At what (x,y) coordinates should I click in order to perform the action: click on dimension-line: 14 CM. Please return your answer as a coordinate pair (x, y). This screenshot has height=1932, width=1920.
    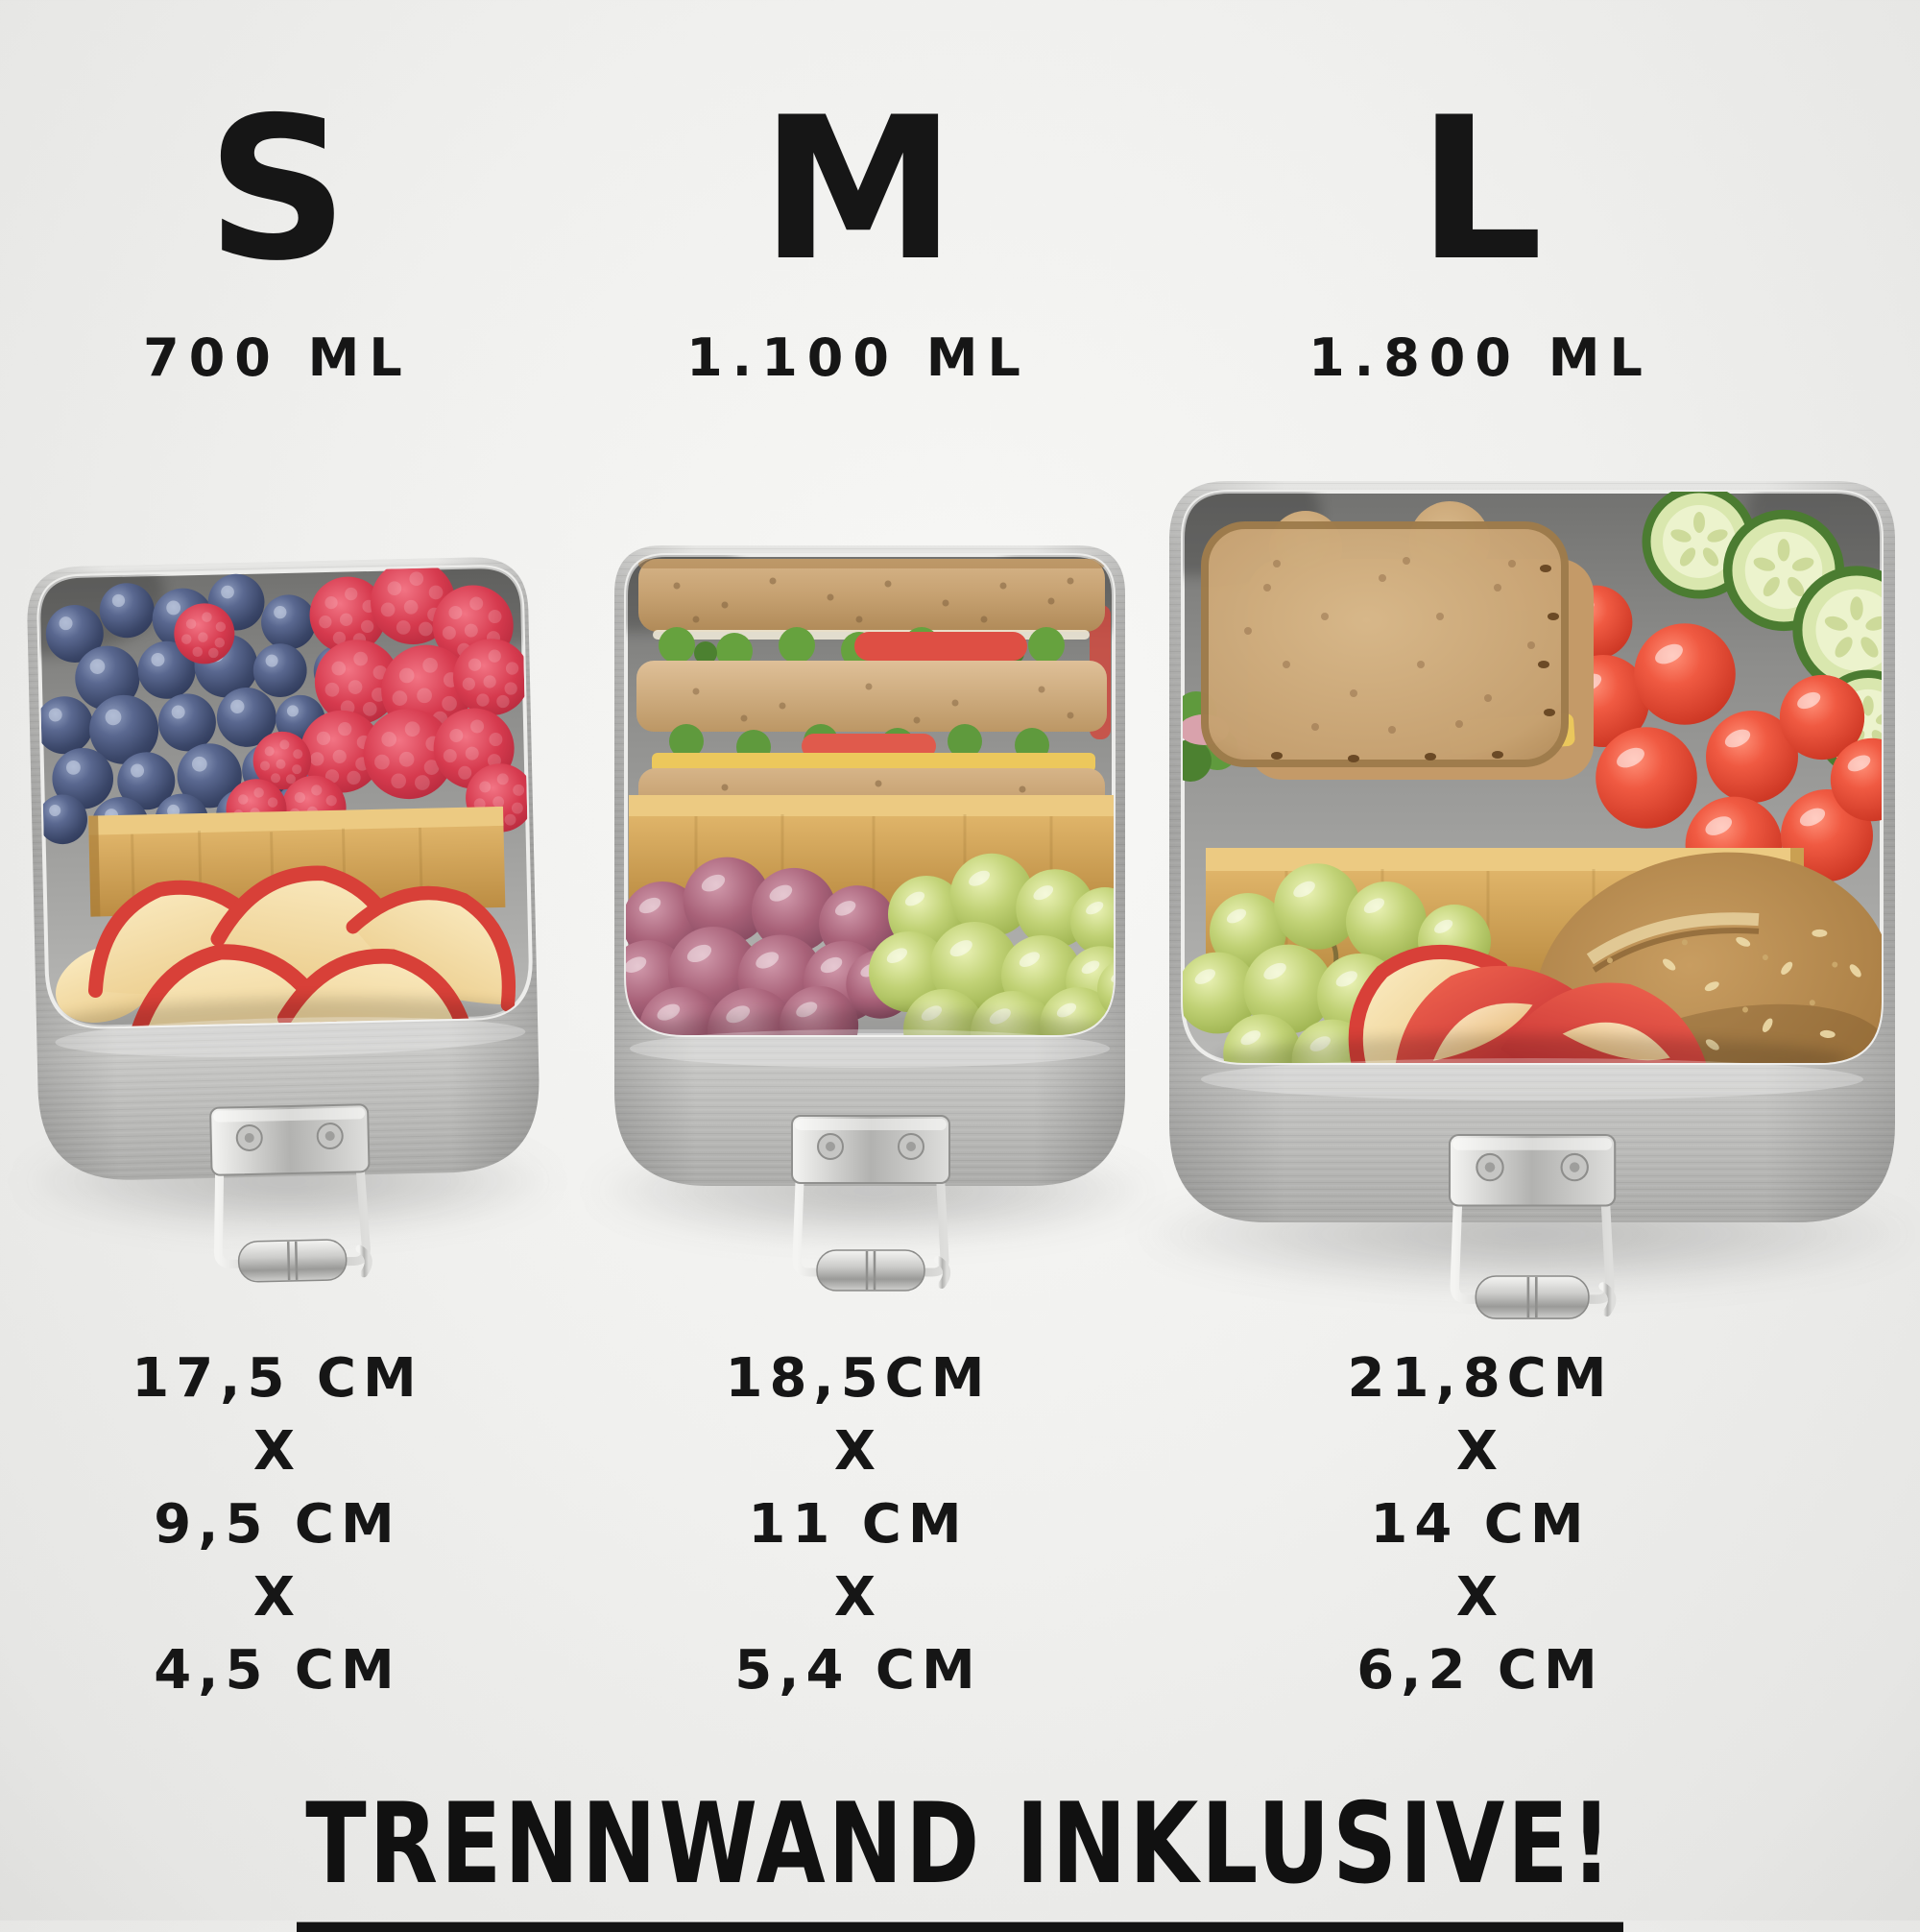
    Looking at the image, I should click on (1480, 1524).